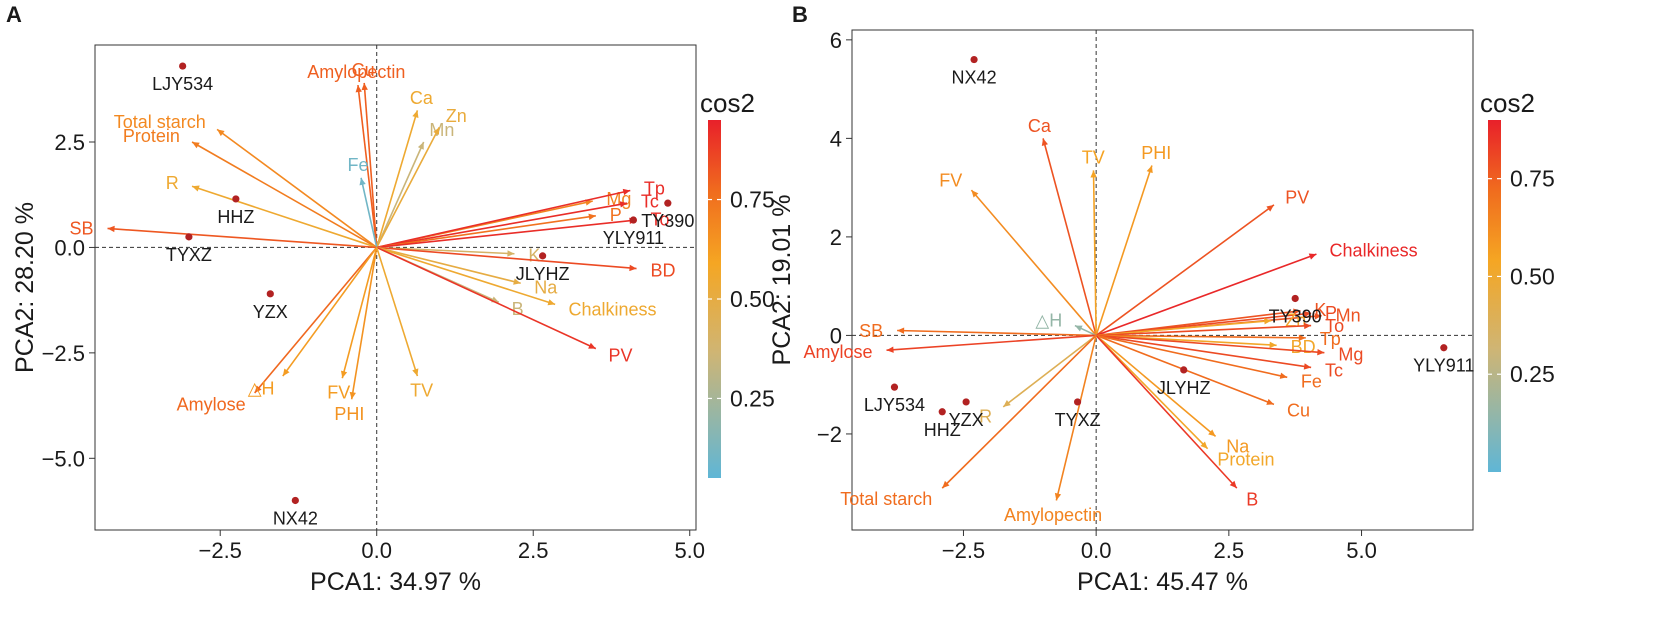  Describe the element at coordinates (612, 310) in the screenshot. I see `panel-a-variable-label-chalkiness: Chalkiness` at that location.